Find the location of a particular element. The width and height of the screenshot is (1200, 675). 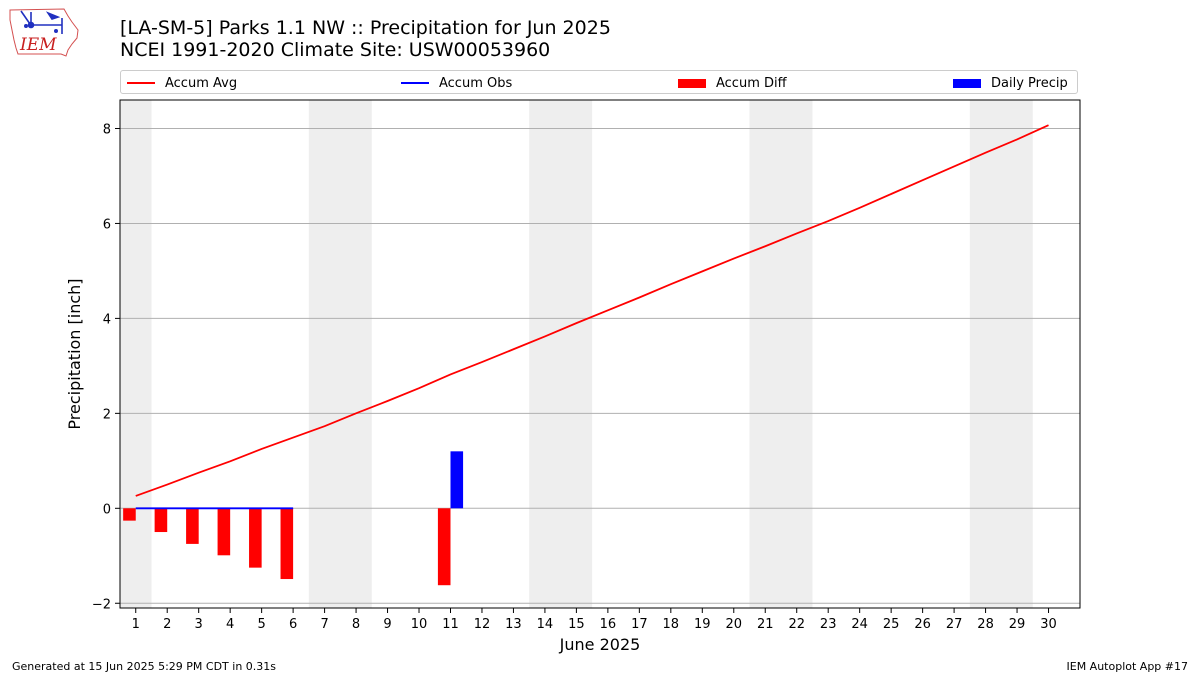

y-tick-label--2: −2 is located at coordinates (101, 604).